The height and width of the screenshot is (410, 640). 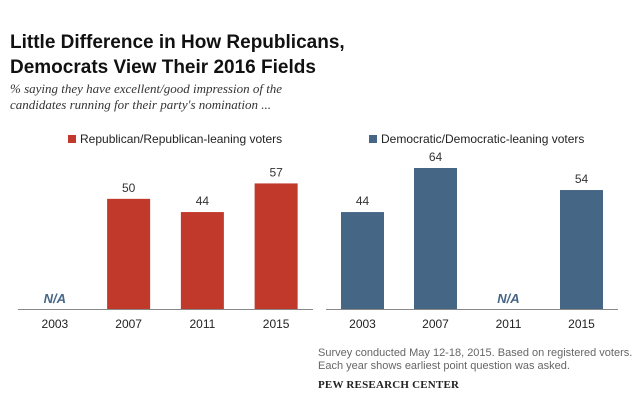 What do you see at coordinates (435, 238) in the screenshot?
I see `bar-democratic-2007` at bounding box center [435, 238].